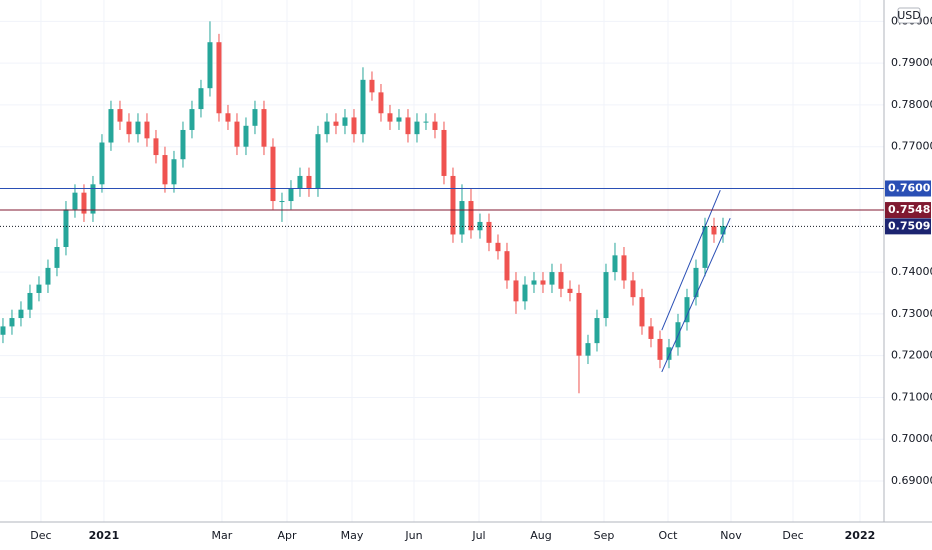 The width and height of the screenshot is (932, 550). Describe the element at coordinates (540, 535) in the screenshot. I see `x-tick-label: Aug` at that location.